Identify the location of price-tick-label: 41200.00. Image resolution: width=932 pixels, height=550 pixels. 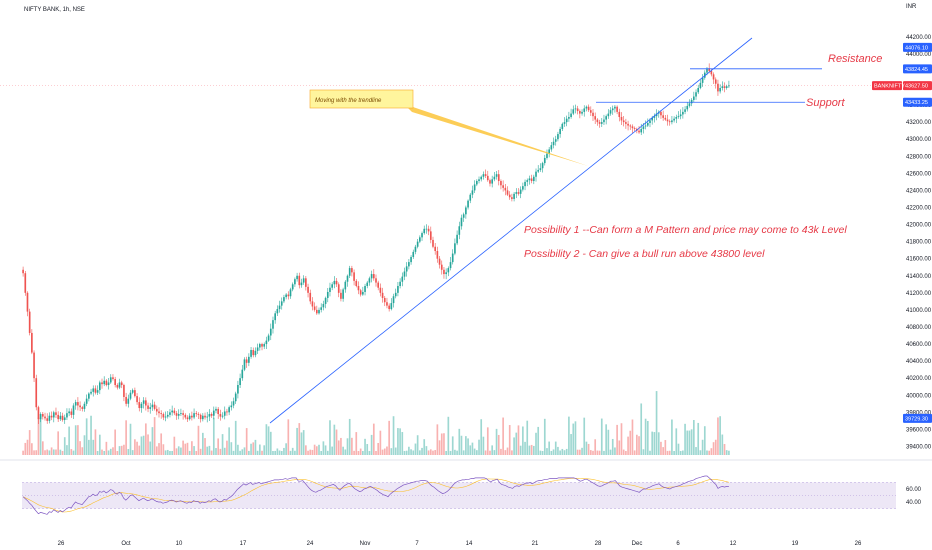
(919, 294).